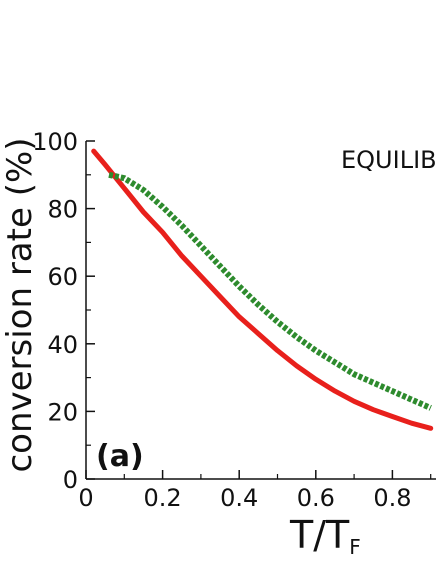 Image resolution: width=436 pixels, height=564 pixels. I want to click on y-axis-title: conversion rate (%), so click(20, 304).